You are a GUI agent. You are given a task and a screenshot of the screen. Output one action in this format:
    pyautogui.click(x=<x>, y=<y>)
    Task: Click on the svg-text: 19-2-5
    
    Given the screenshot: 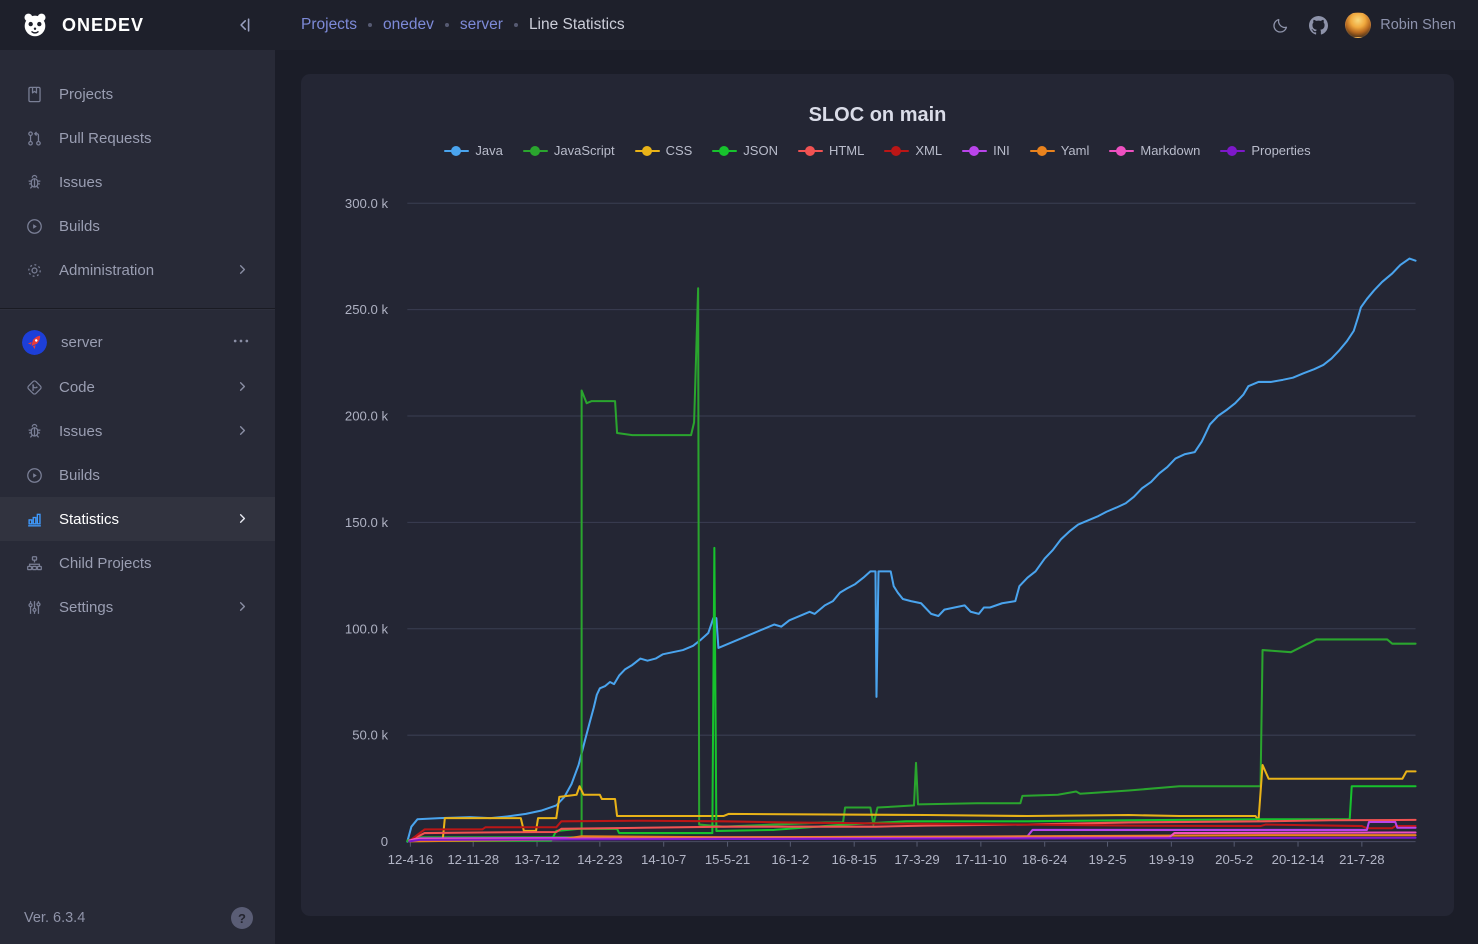 What is the action you would take?
    pyautogui.click(x=1108, y=859)
    